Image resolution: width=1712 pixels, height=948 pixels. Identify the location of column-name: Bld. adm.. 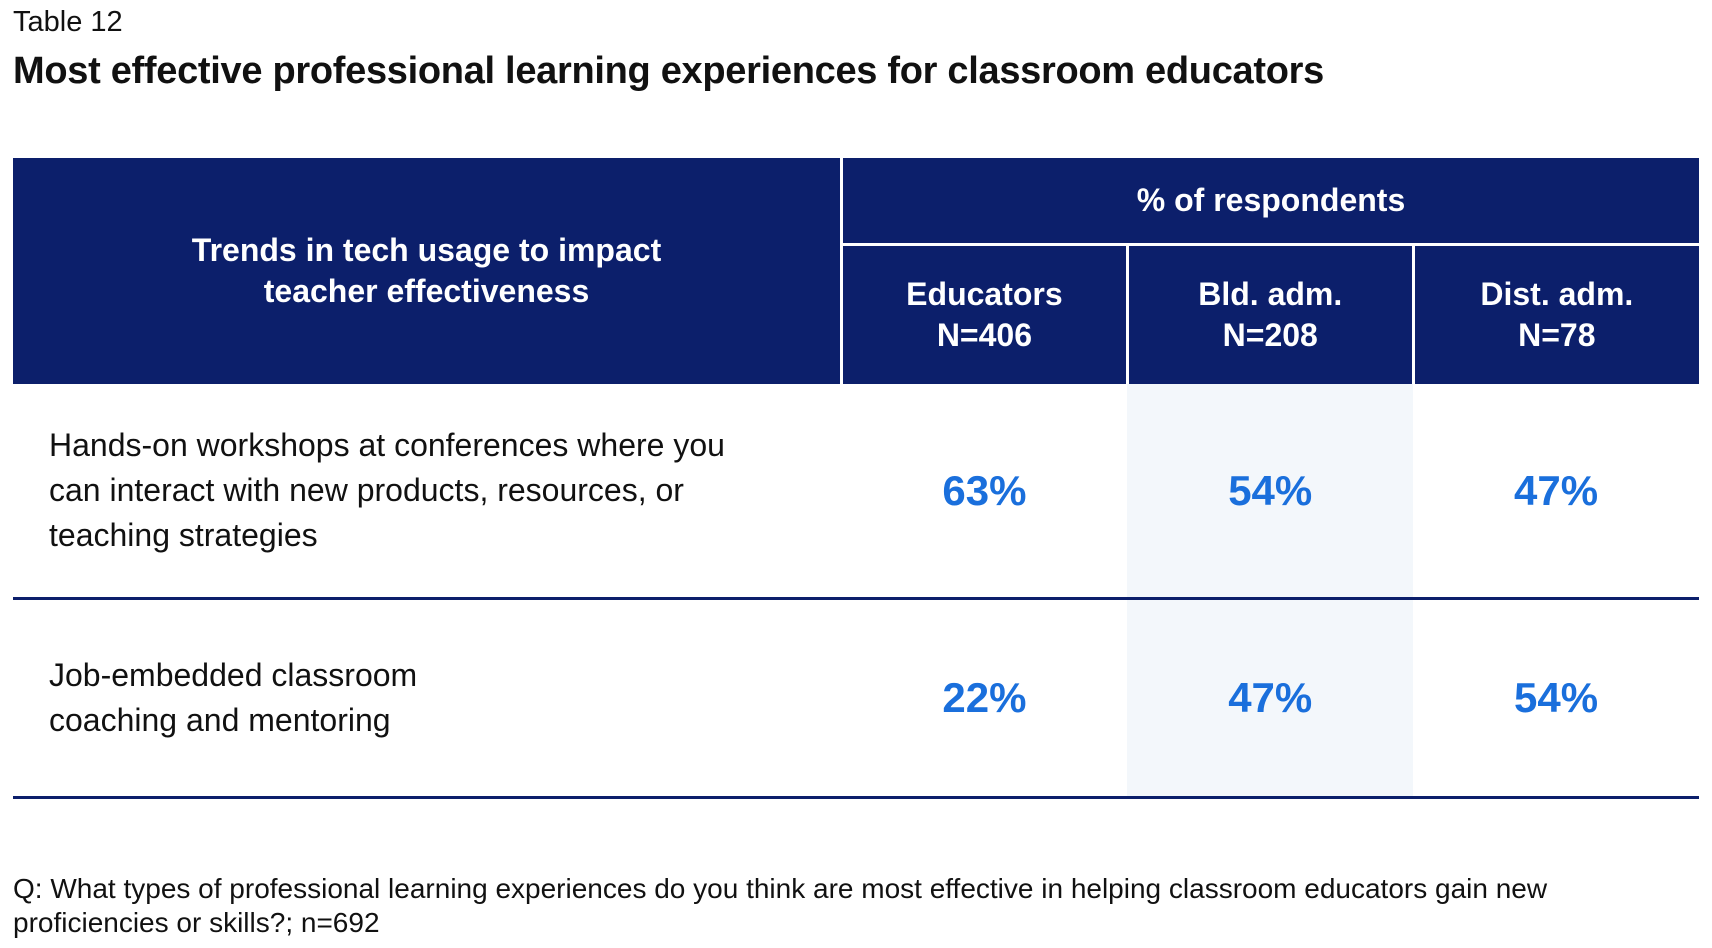
(1270, 294).